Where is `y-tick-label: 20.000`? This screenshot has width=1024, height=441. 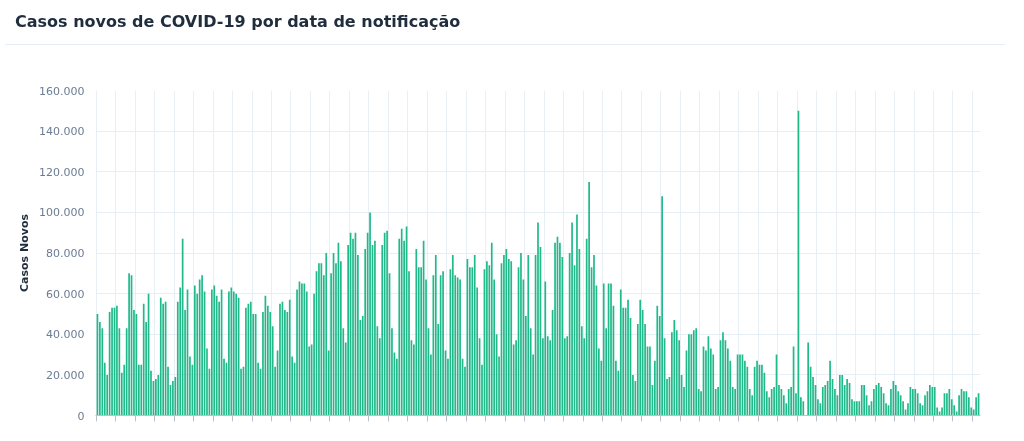
y-tick-label: 20.000 is located at coordinates (65, 375).